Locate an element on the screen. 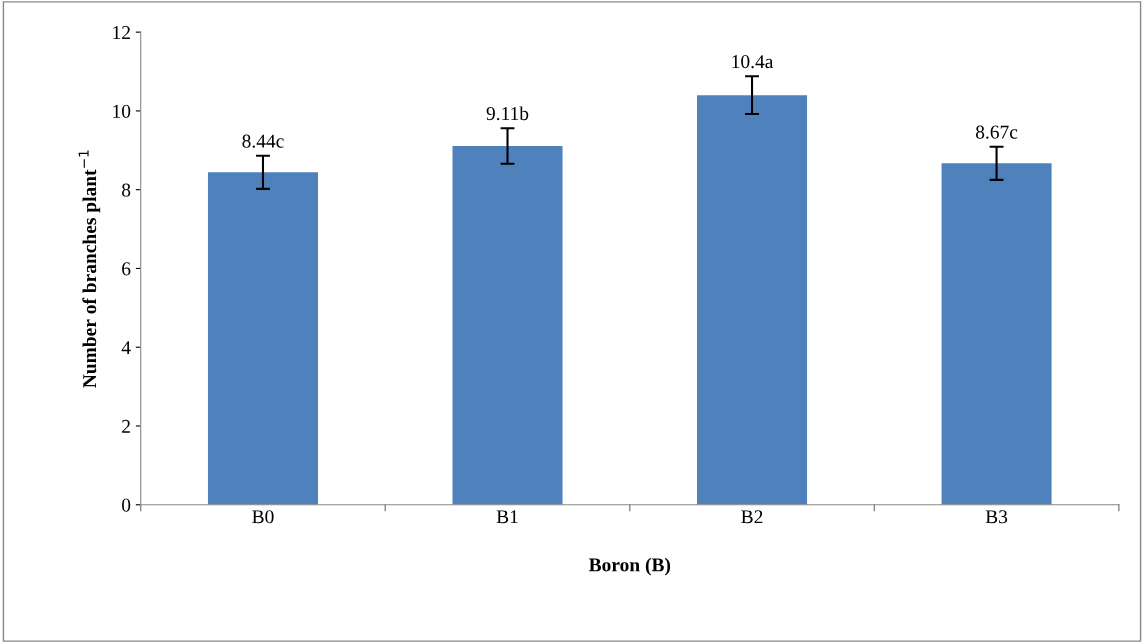 The image size is (1144, 643). x-tick-label: B3 is located at coordinates (996, 517).